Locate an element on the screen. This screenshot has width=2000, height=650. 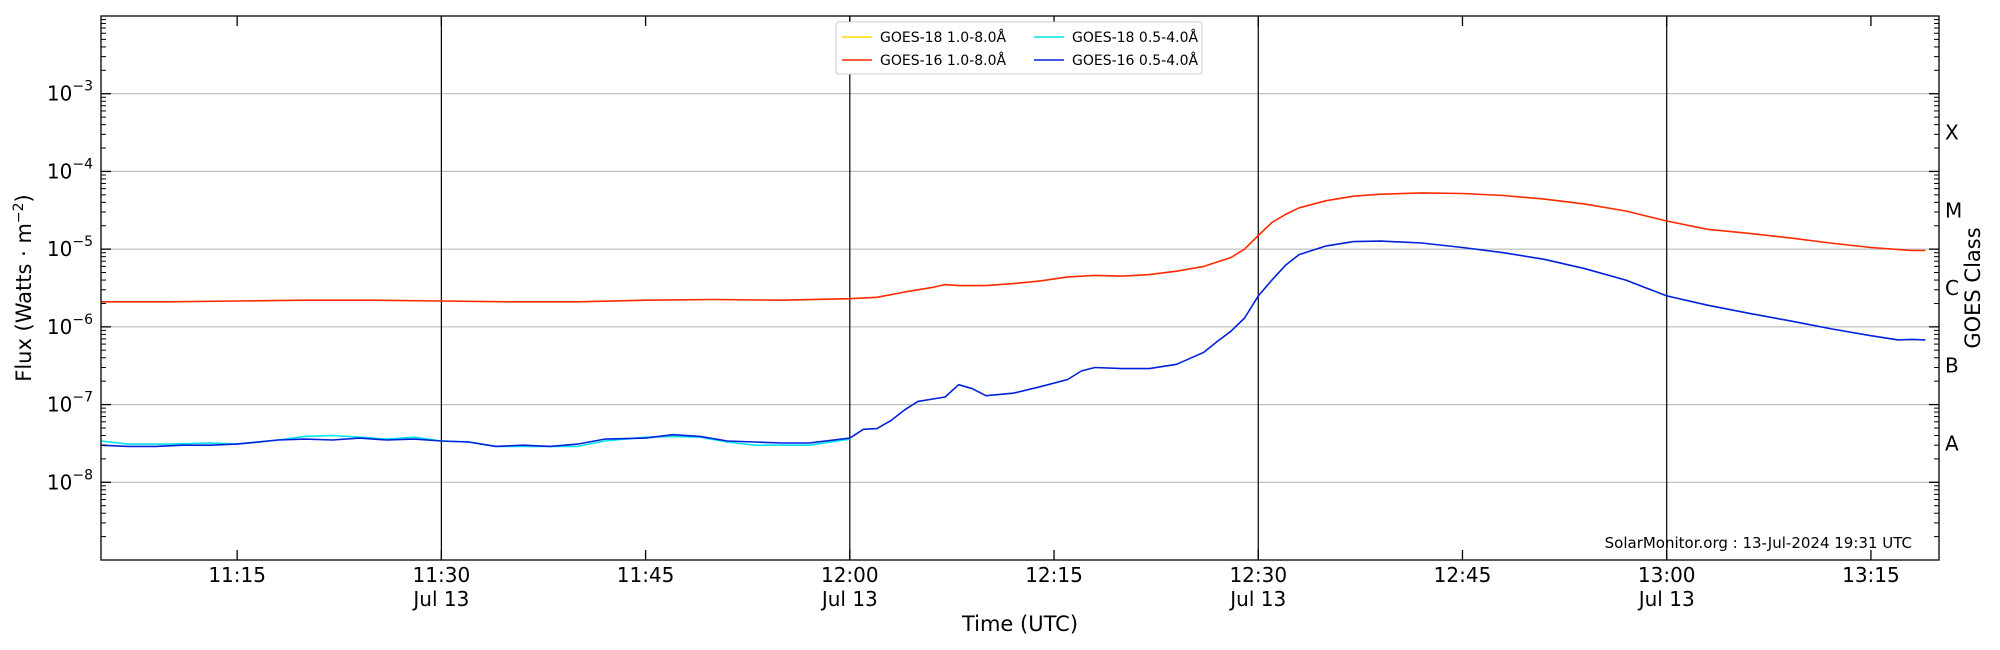
y-tick-label-5: 10⁻³ is located at coordinates (70, 92).